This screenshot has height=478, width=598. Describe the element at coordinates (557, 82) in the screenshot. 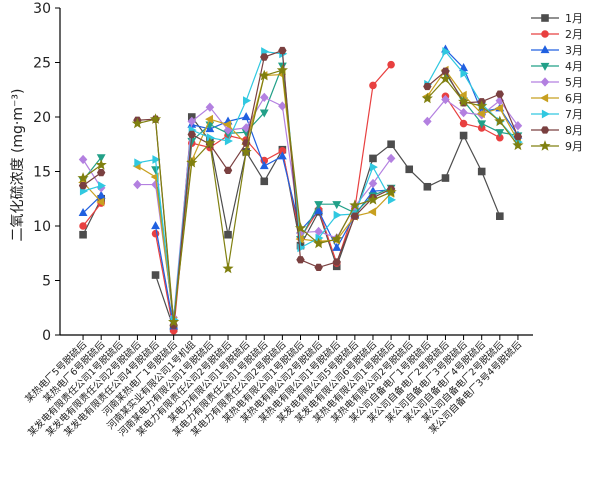

I see `legend-item: 5月` at that location.